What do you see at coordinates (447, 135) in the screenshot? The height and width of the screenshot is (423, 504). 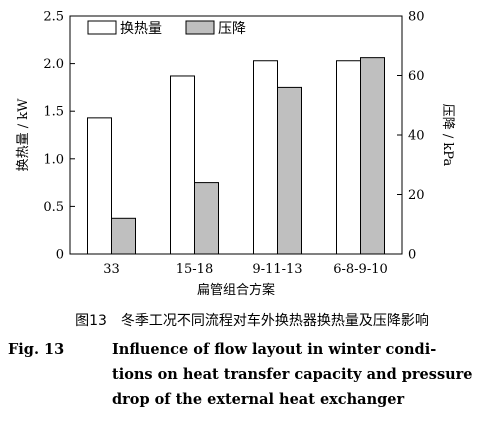 I see `right-y-axis-title: 压降 / kPa` at bounding box center [447, 135].